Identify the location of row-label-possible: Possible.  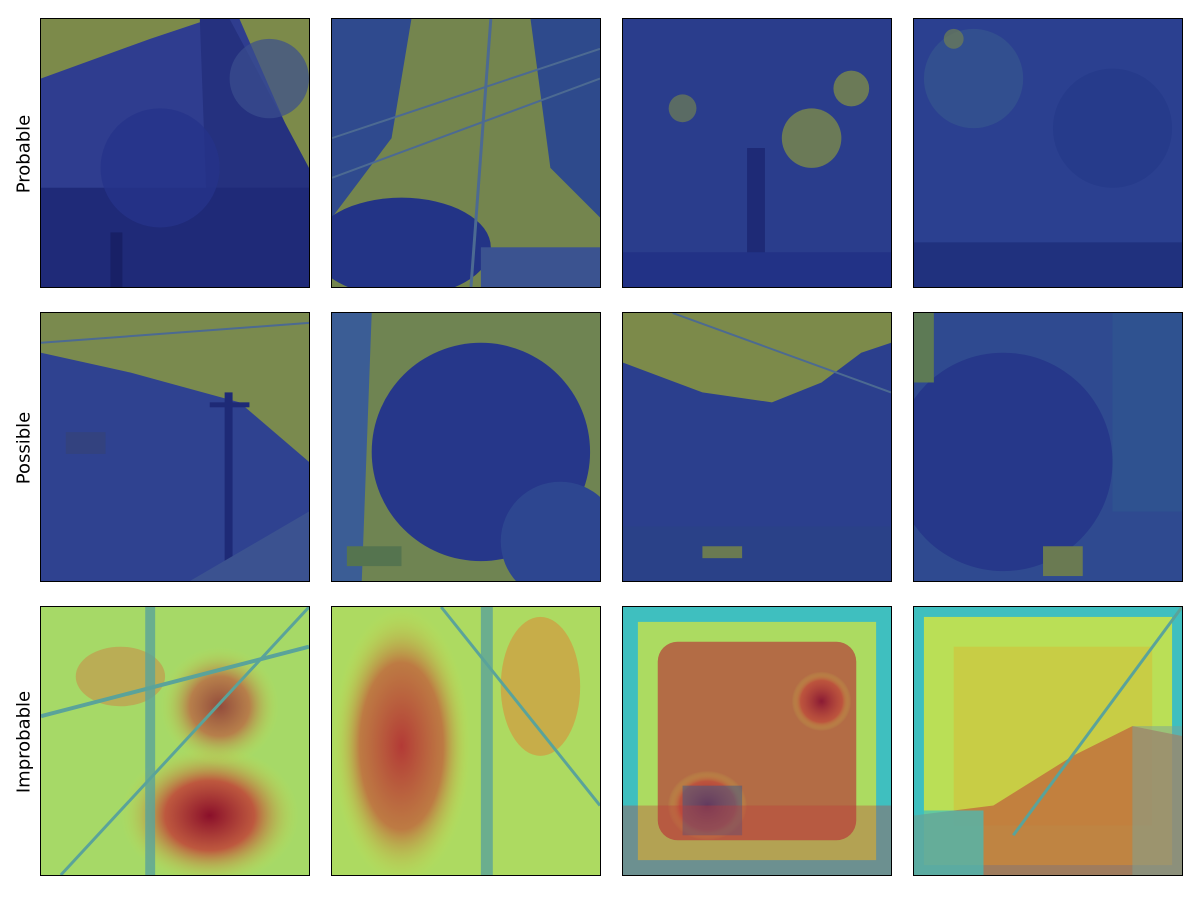
(24, 448).